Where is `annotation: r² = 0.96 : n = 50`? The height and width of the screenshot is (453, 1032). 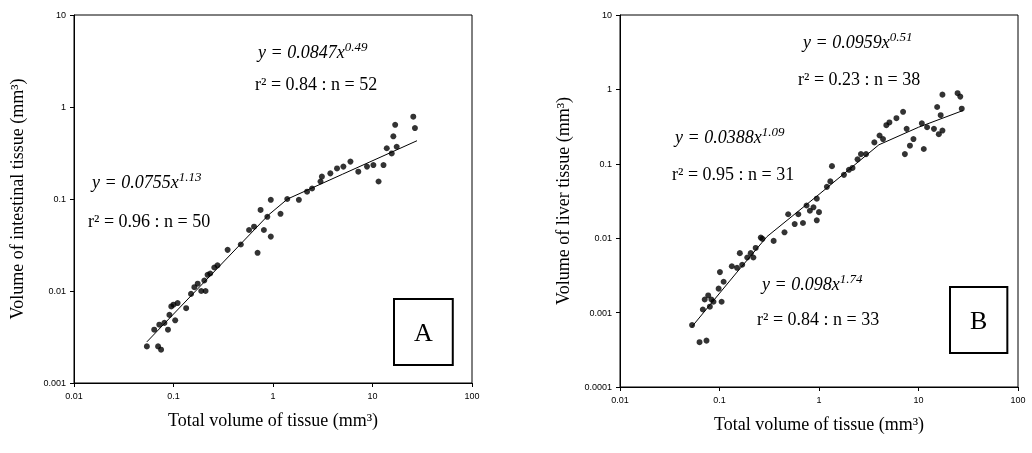 annotation: r² = 0.96 : n = 50 is located at coordinates (149, 221).